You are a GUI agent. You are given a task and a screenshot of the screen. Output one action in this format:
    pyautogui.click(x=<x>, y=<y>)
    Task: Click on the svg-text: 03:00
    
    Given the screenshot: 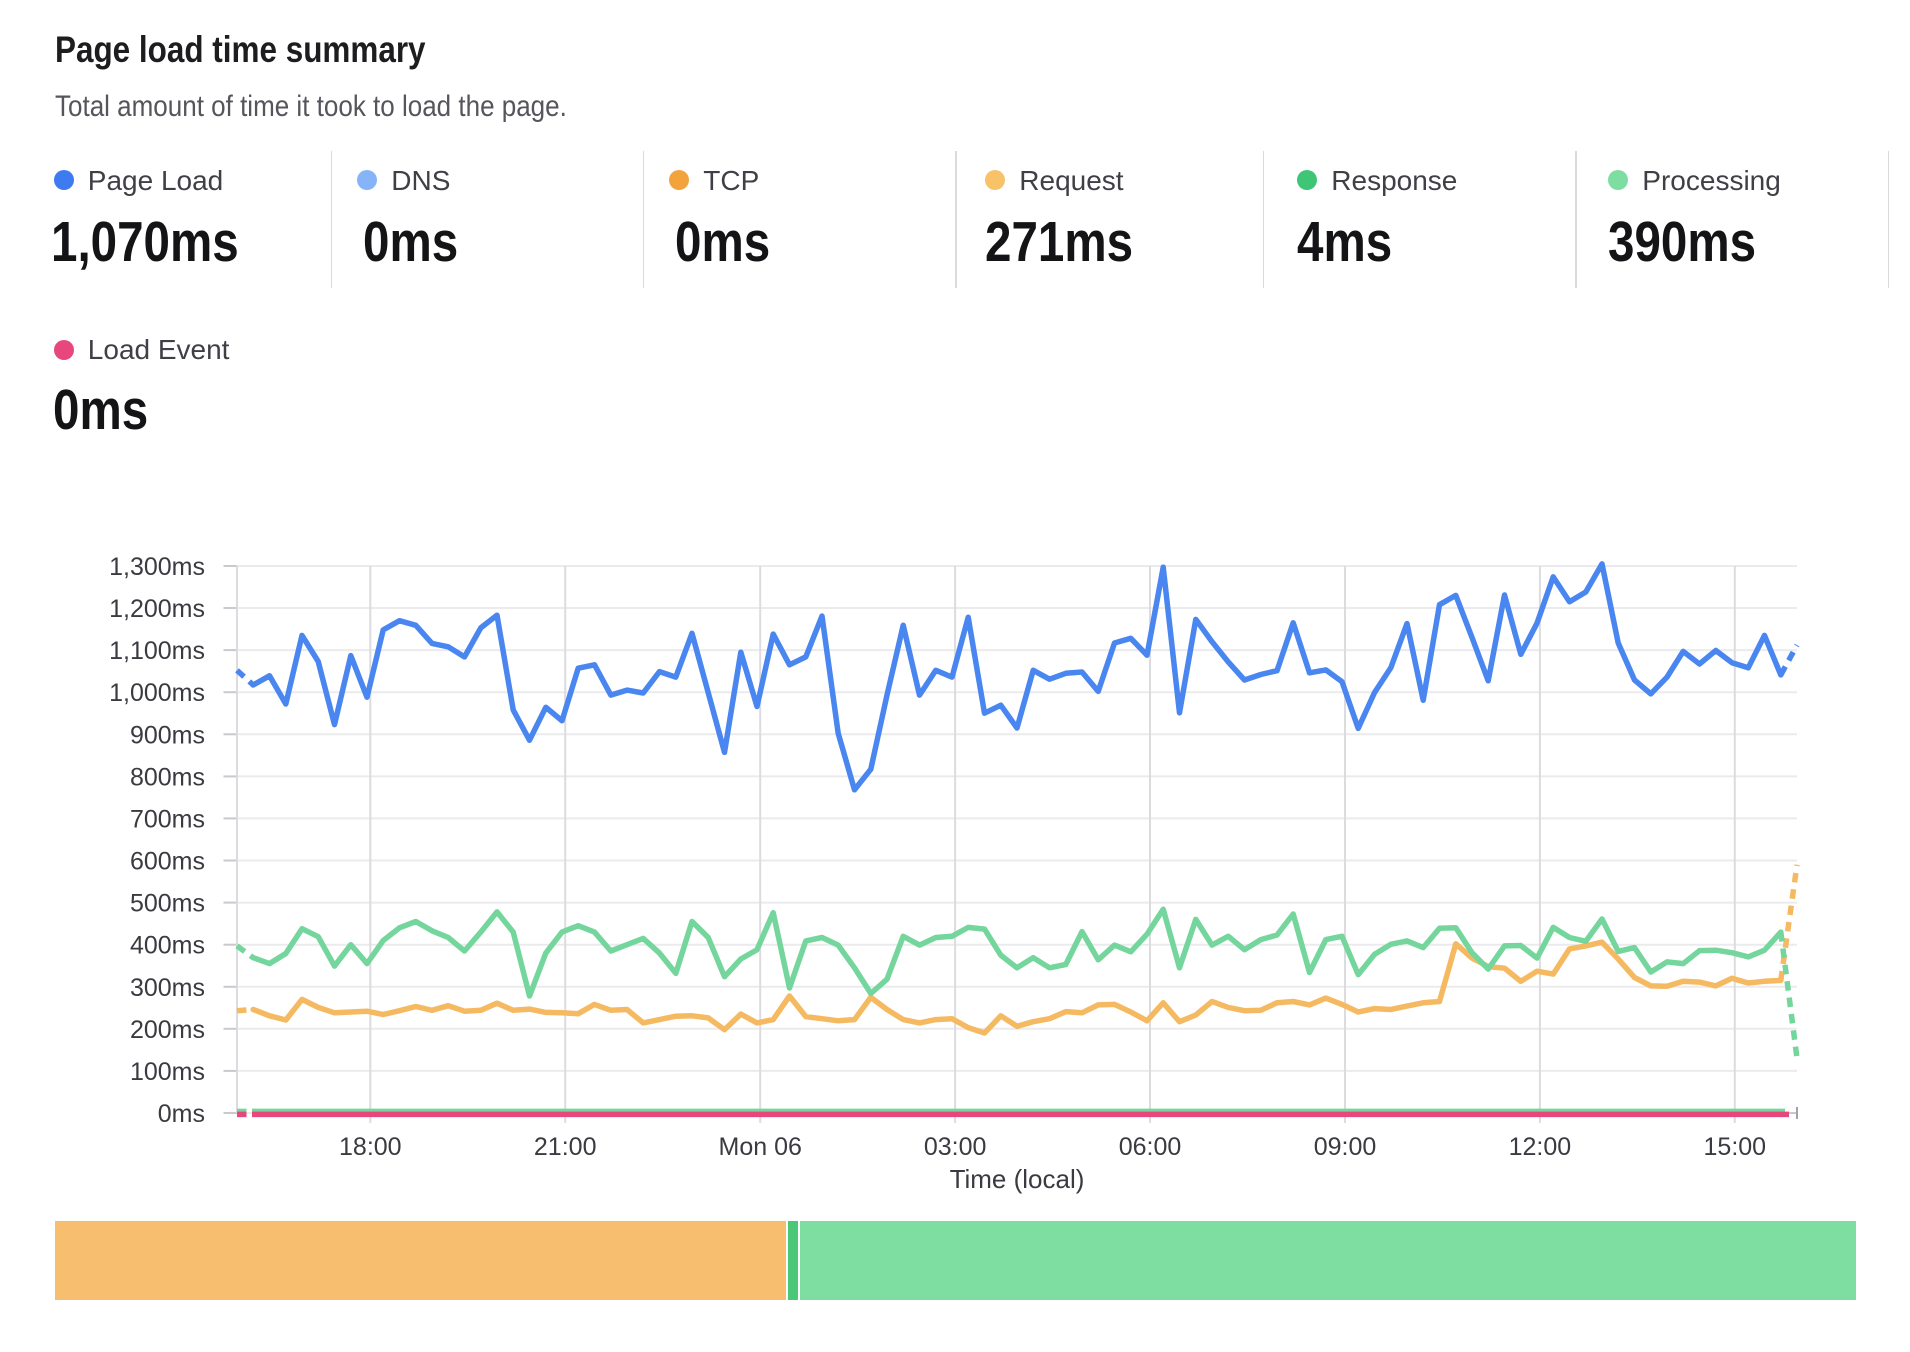 What is the action you would take?
    pyautogui.click(x=955, y=1147)
    